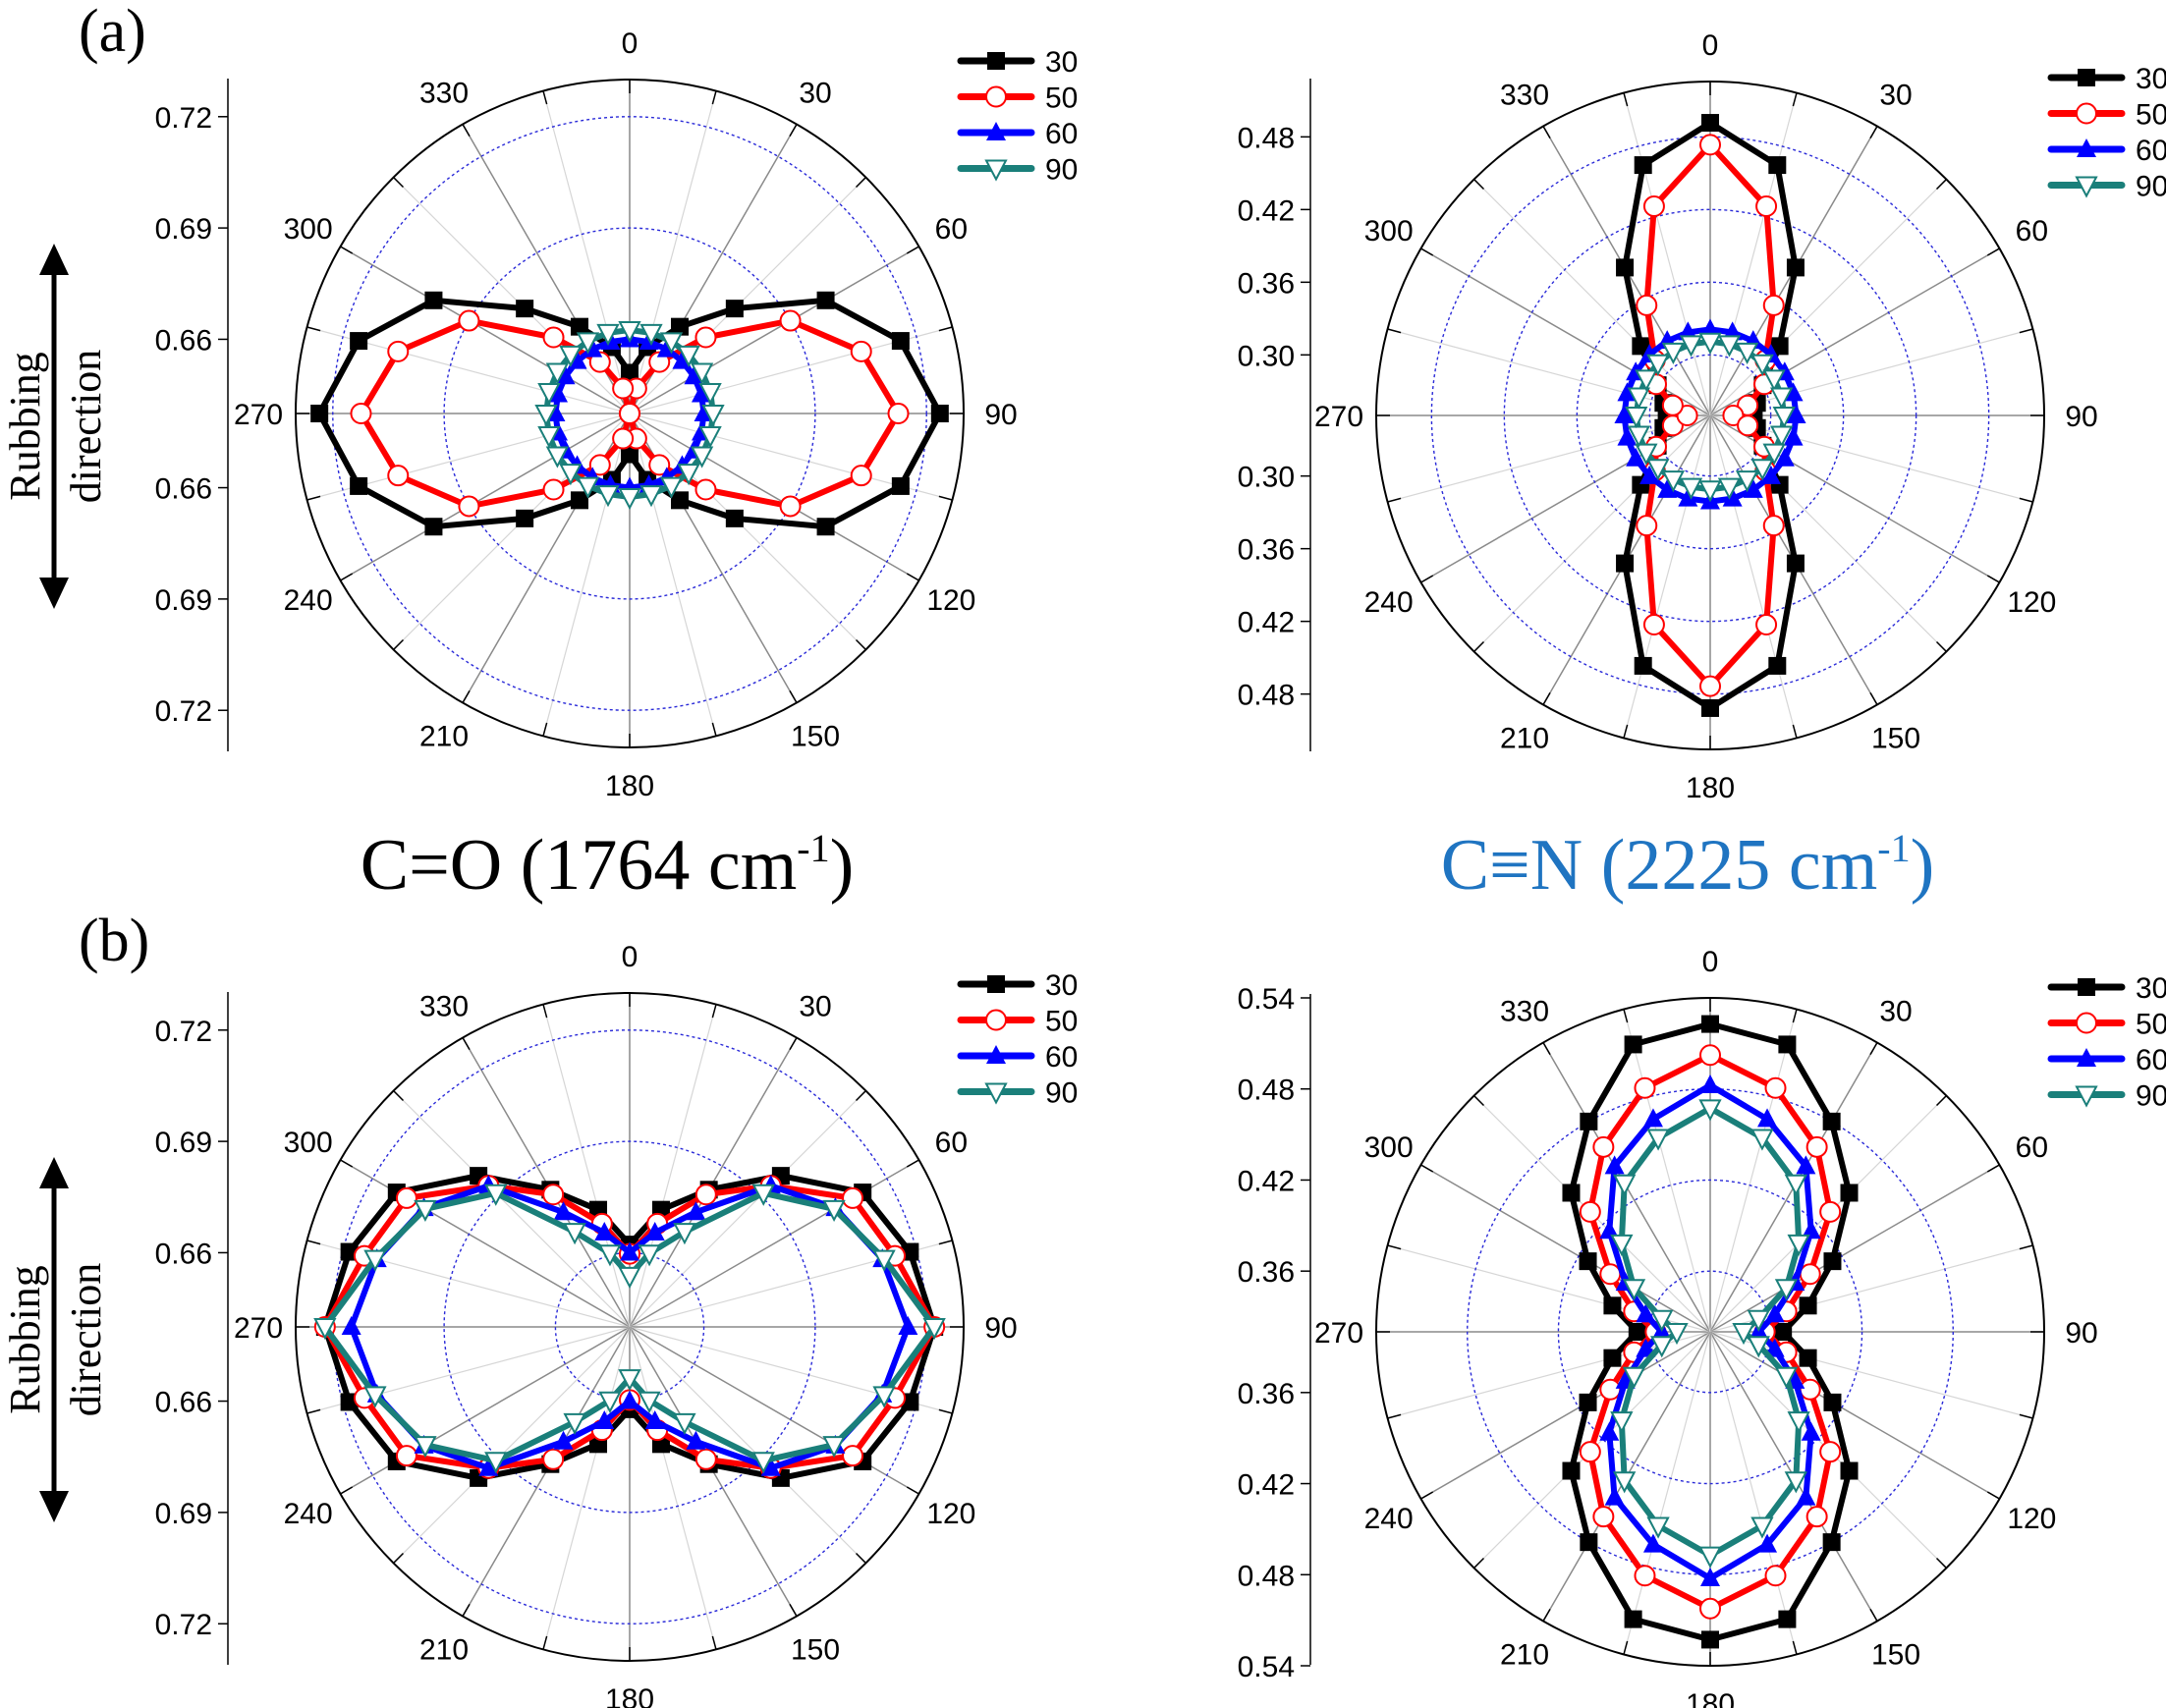 This screenshot has width=2166, height=1708. What do you see at coordinates (2151, 151) in the screenshot?
I see `legend-label: 60` at bounding box center [2151, 151].